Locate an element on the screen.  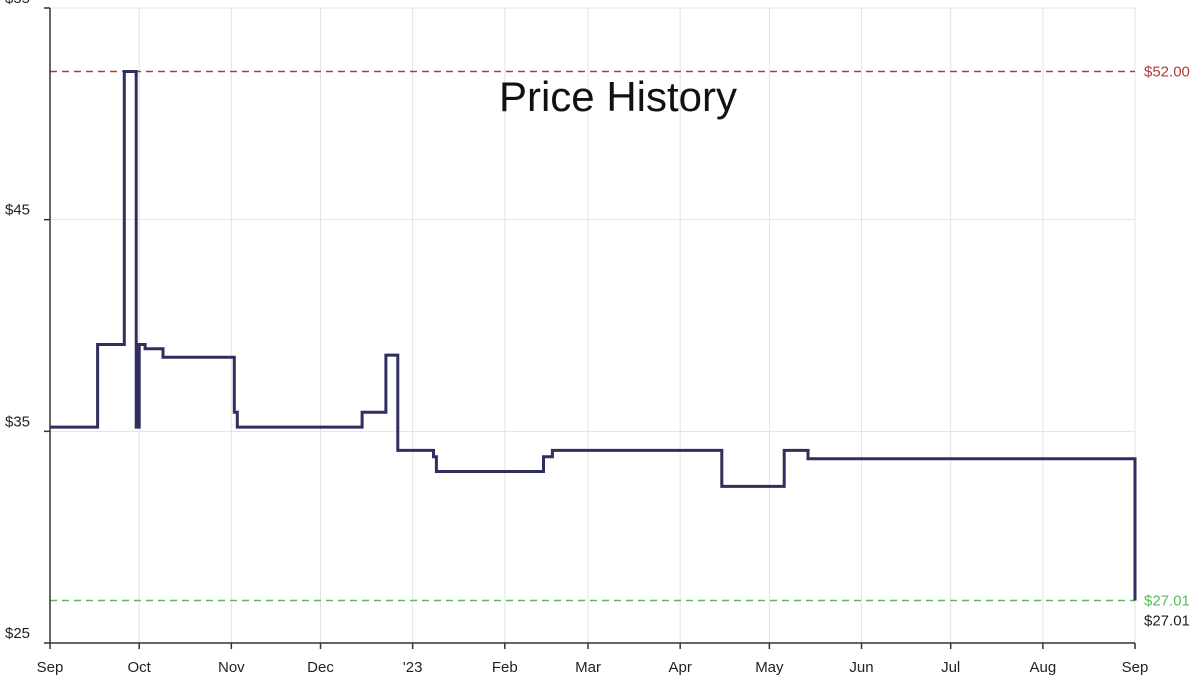
x-tick-label: Jun is located at coordinates (861, 667).